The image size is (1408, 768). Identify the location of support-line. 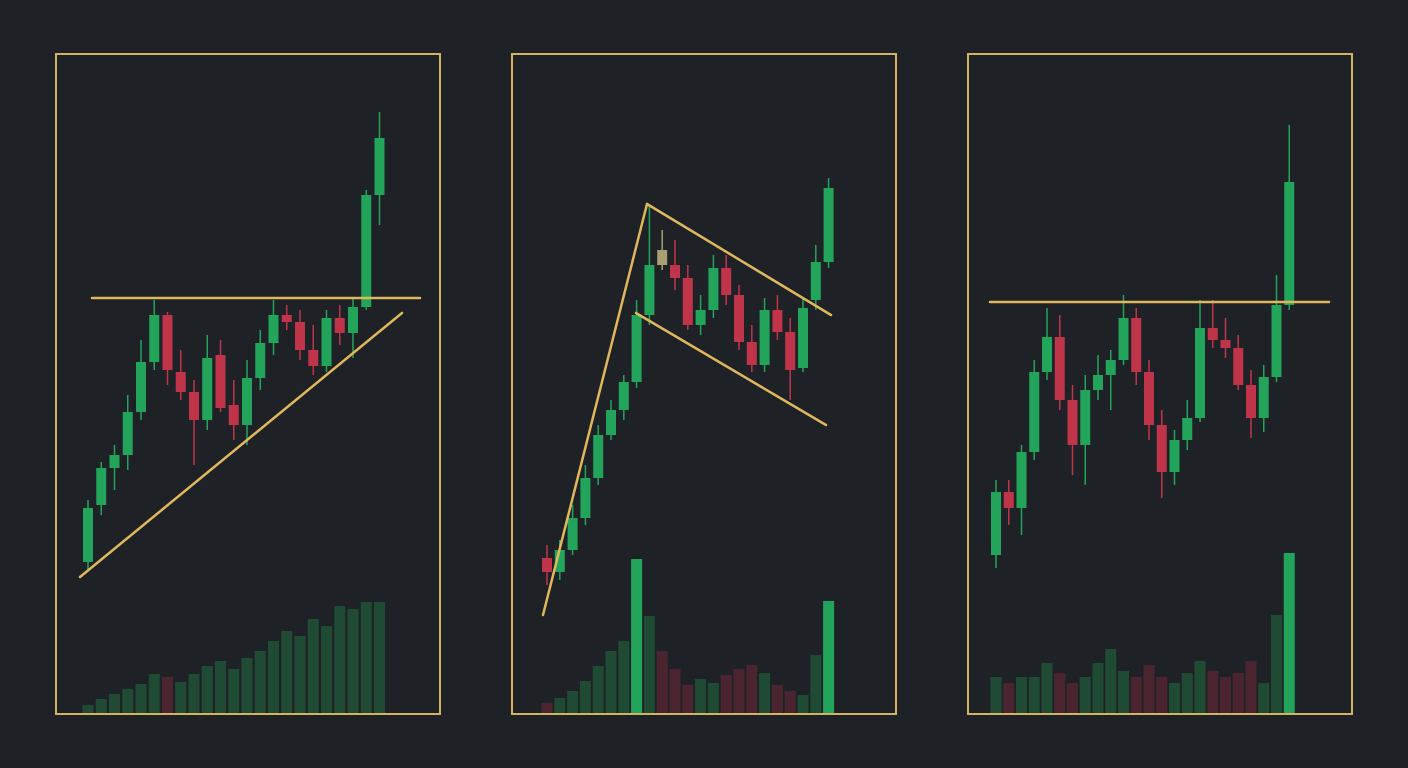
(241, 445).